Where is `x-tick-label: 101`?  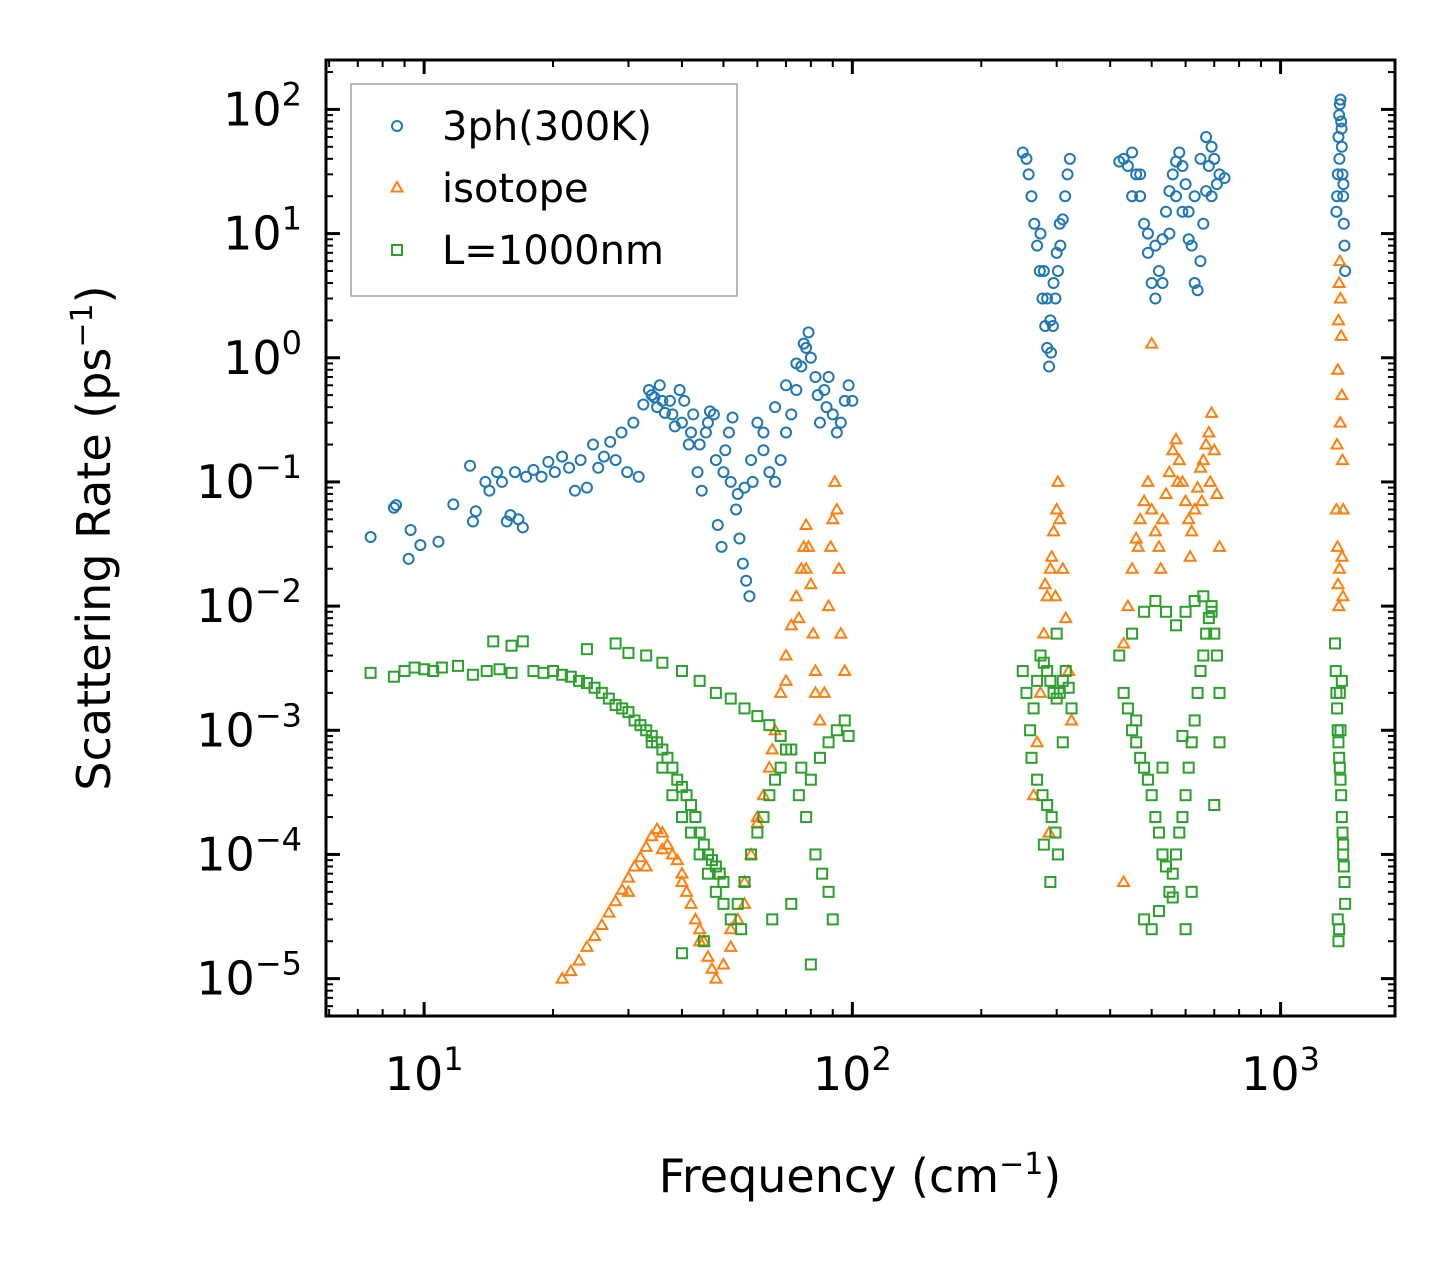
x-tick-label: 101 is located at coordinates (424, 1070).